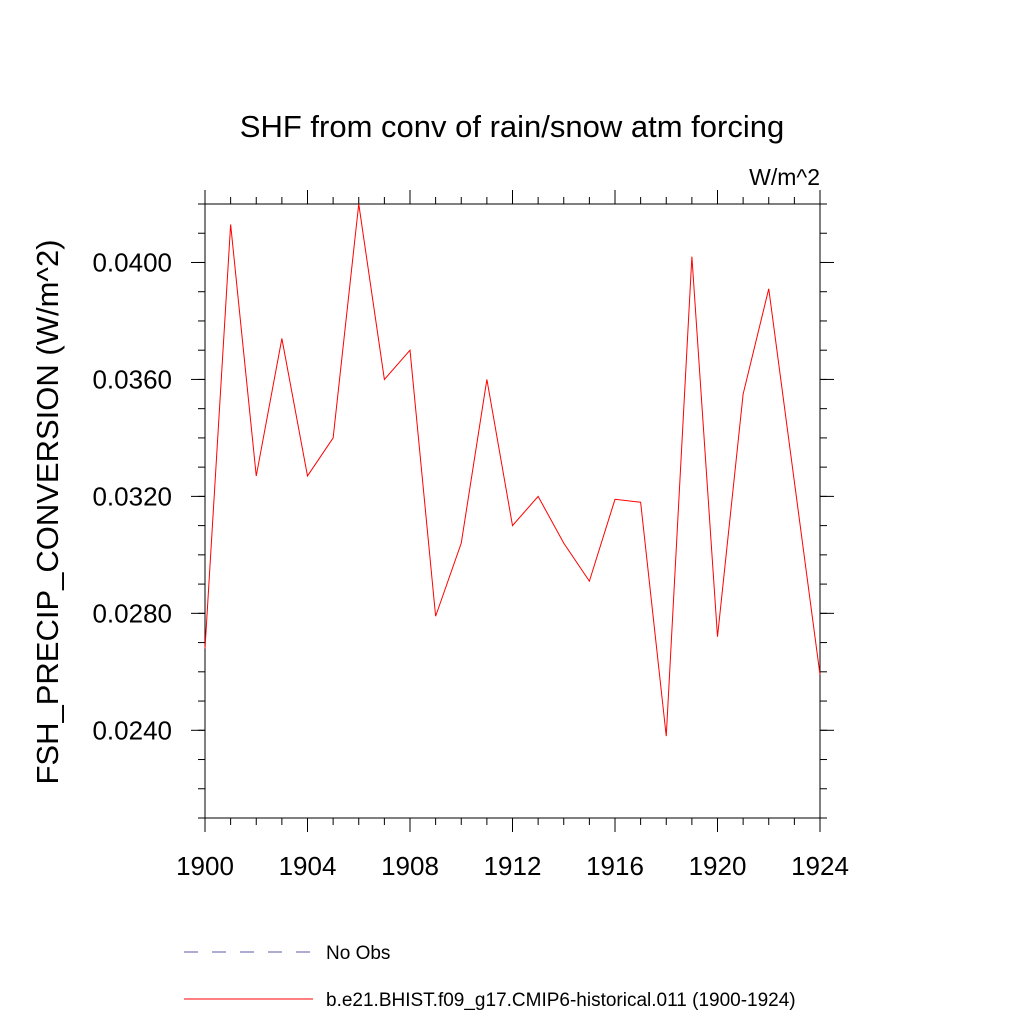 This screenshot has width=1024, height=1024. Describe the element at coordinates (512, 126) in the screenshot. I see `chart-title: SHF from conv of rain/snow atm forcing` at that location.